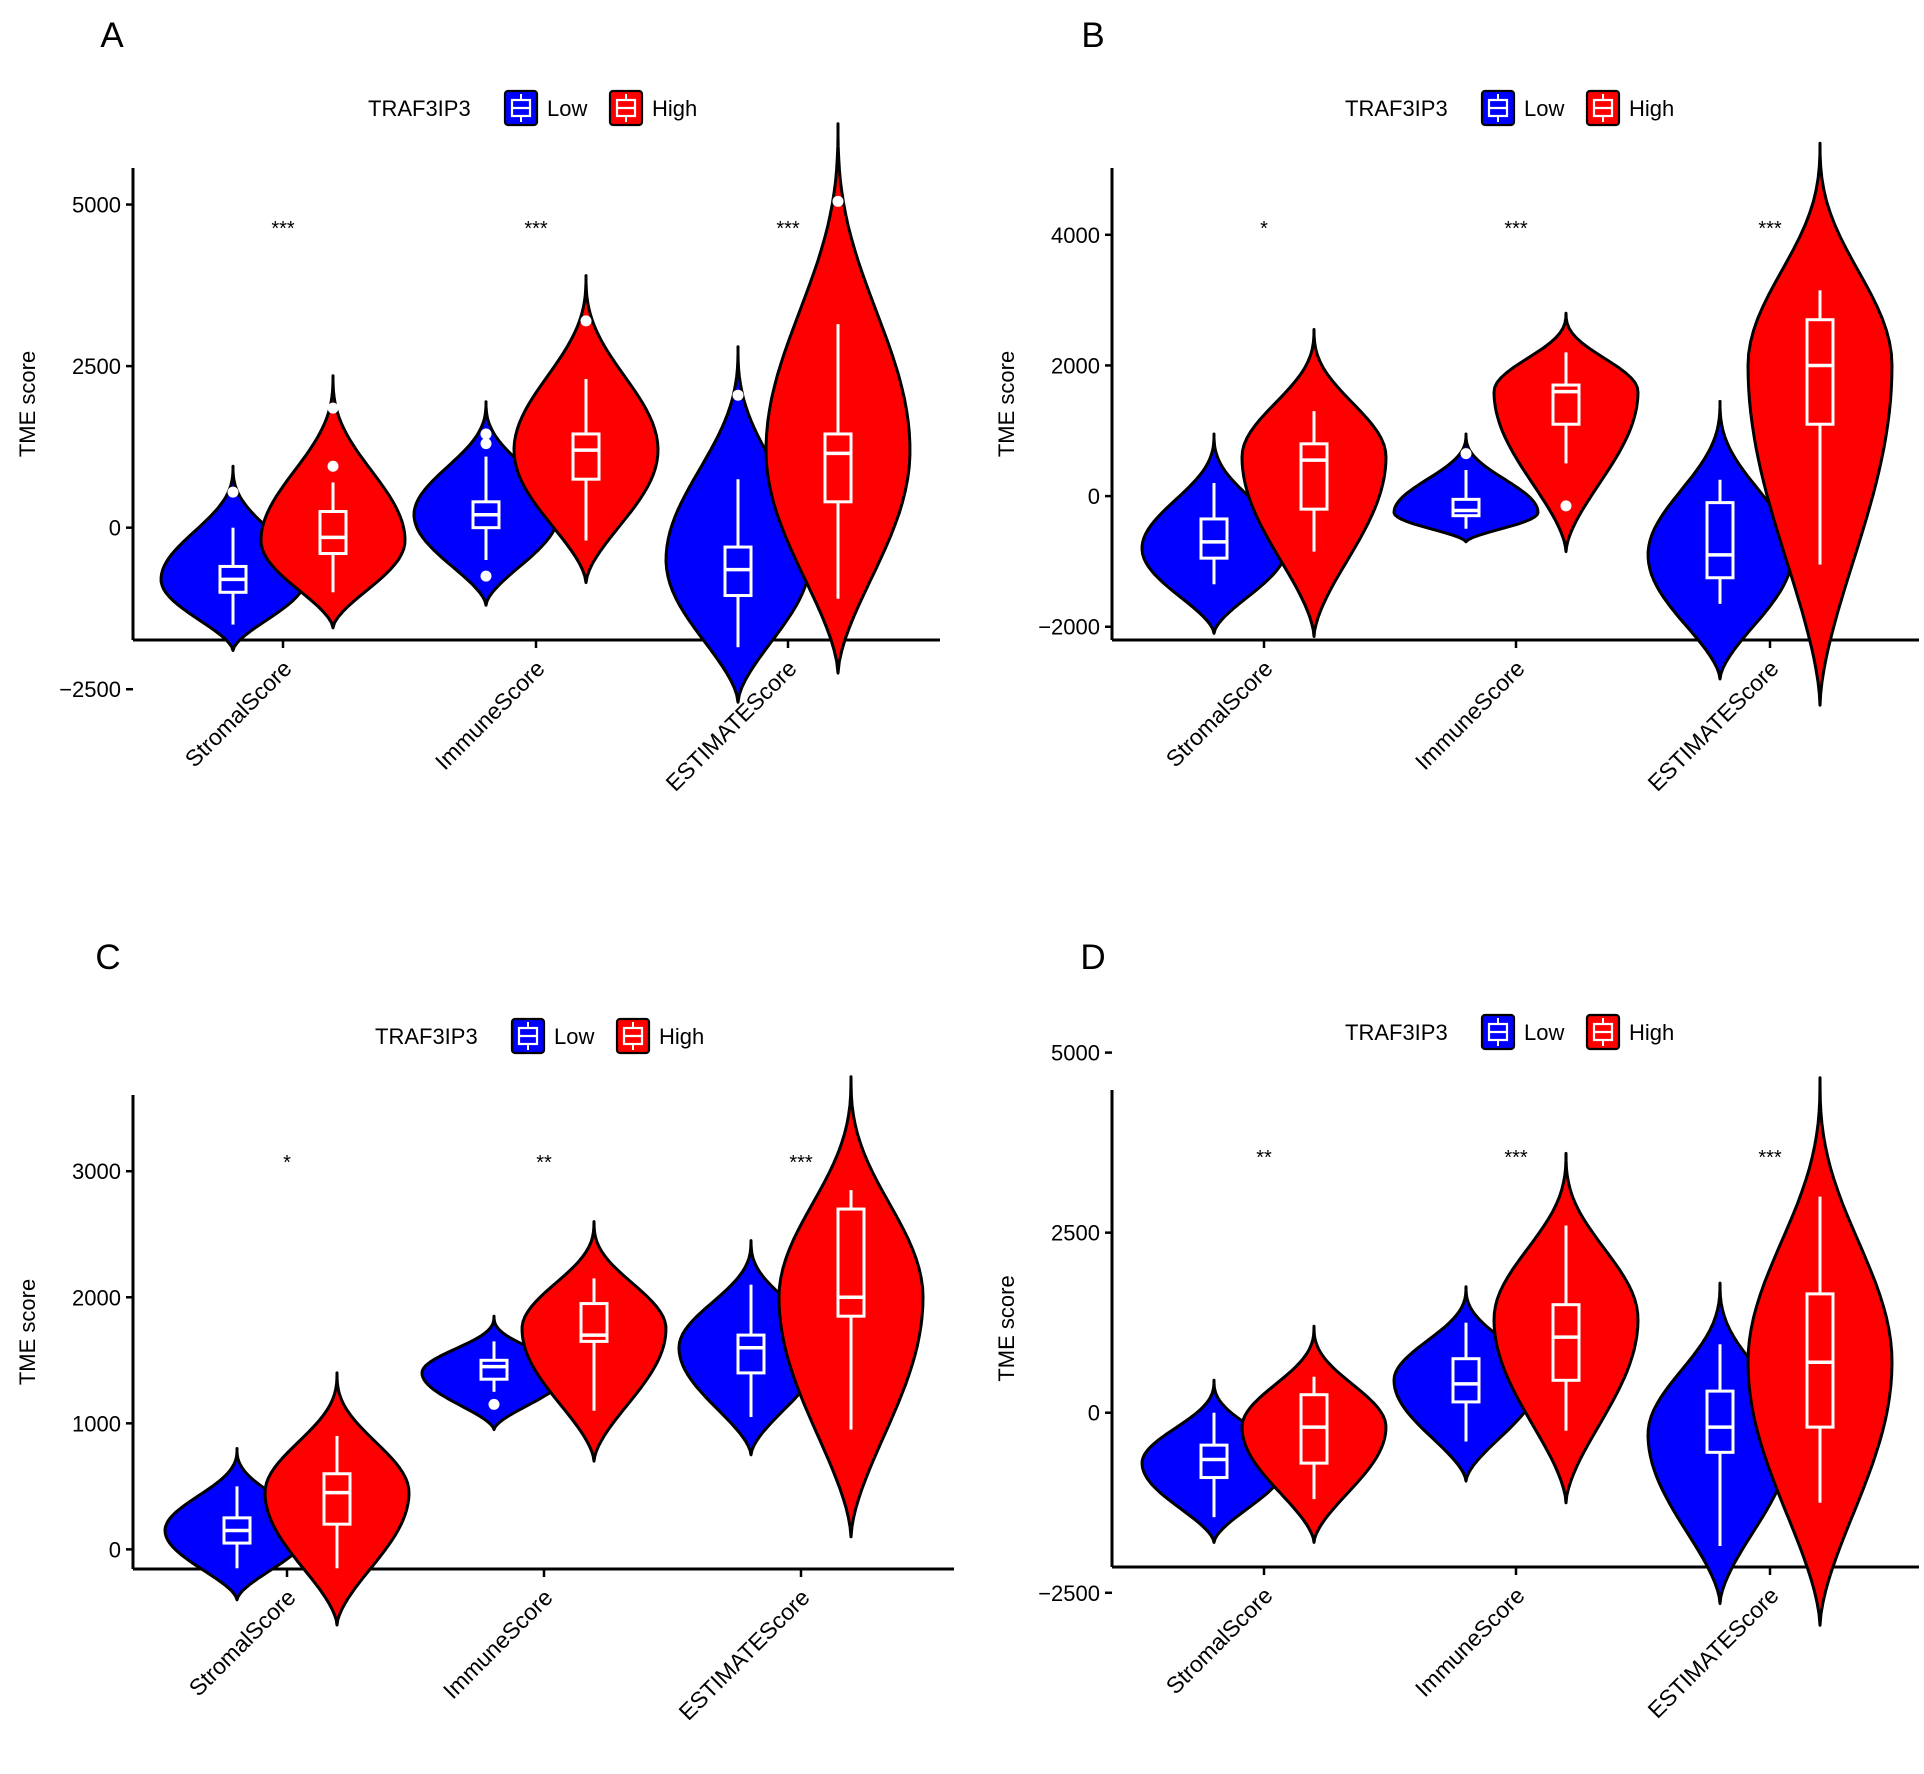 Image resolution: width=1924 pixels, height=1774 pixels. I want to click on panel-label: B, so click(1092, 35).